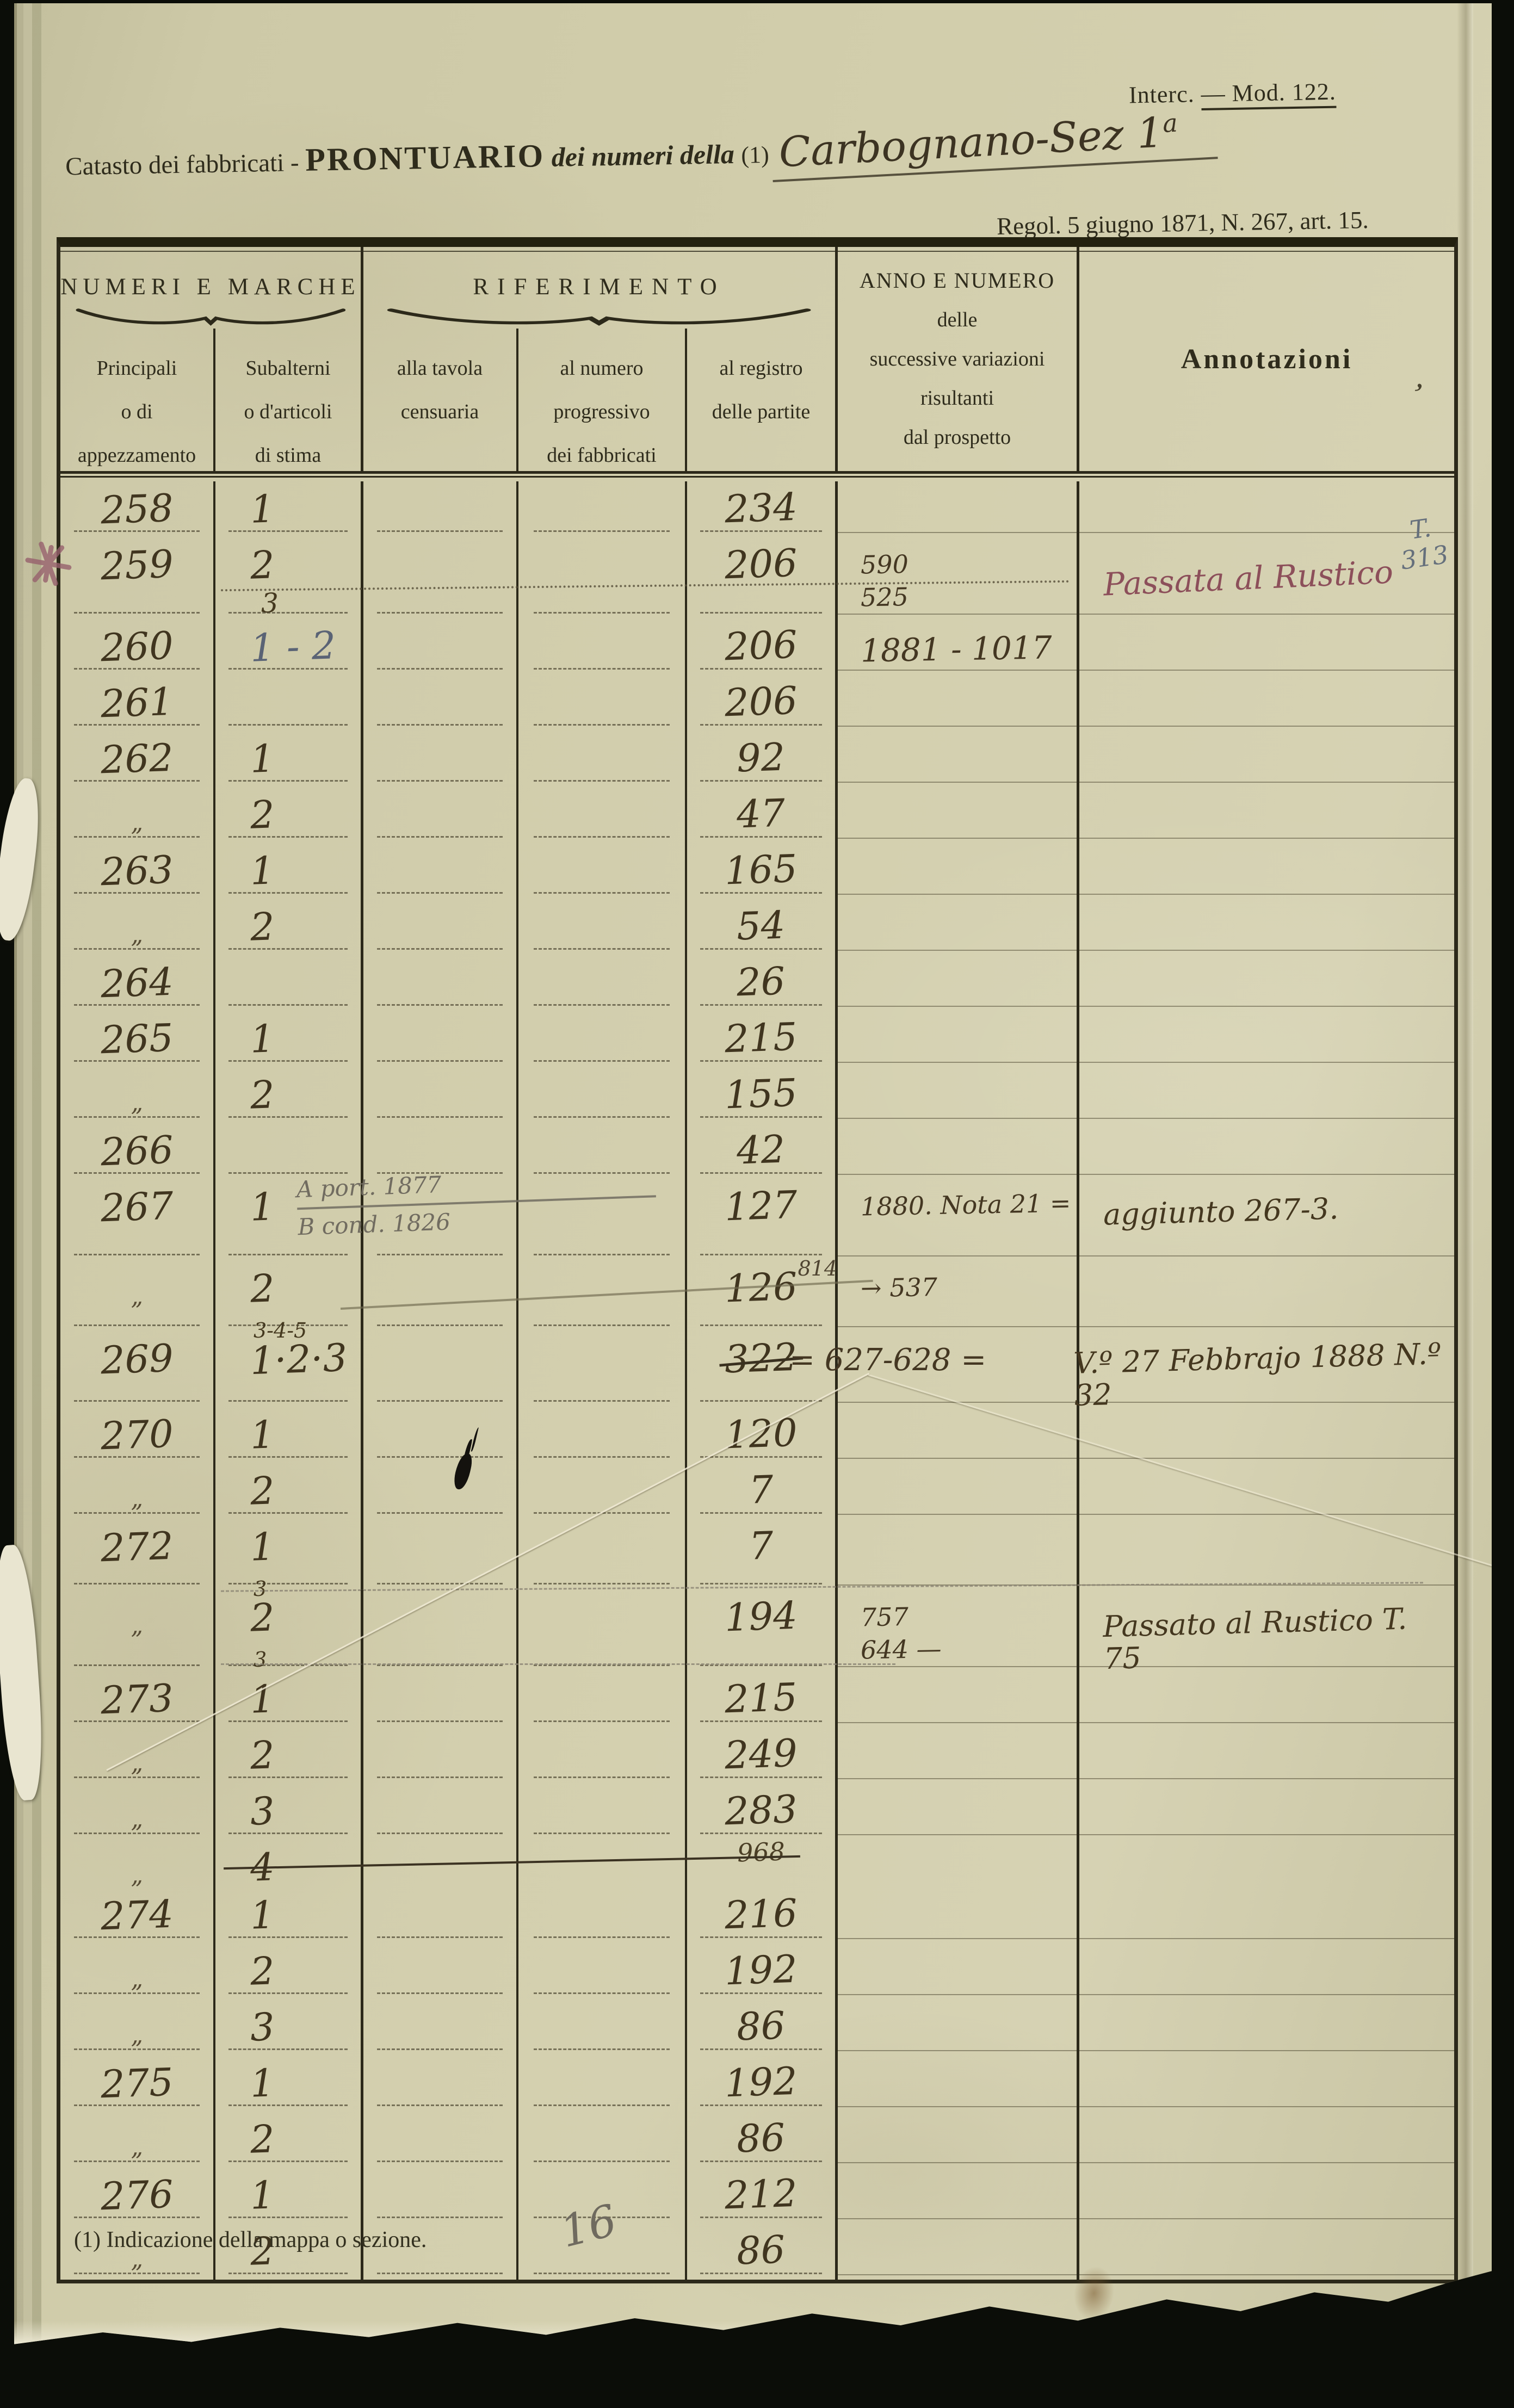  Describe the element at coordinates (761, 813) in the screenshot. I see `registro-number: 47` at that location.